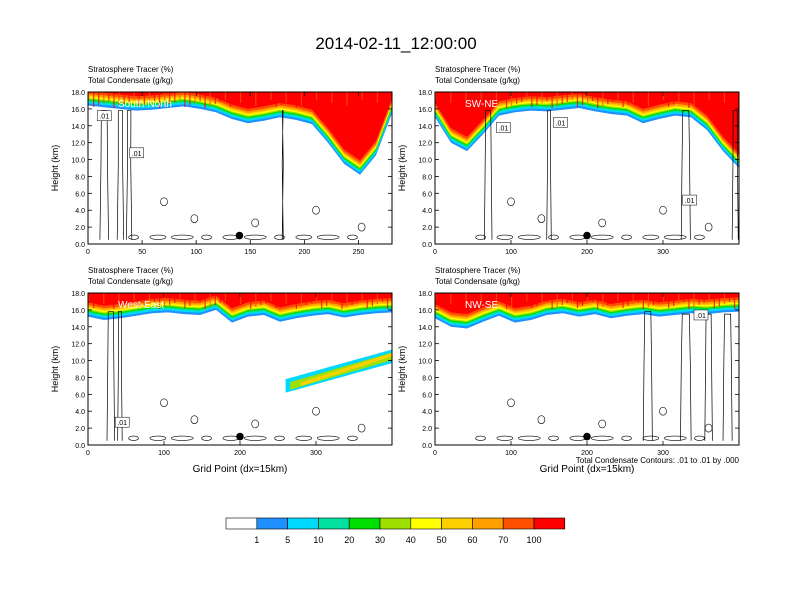 The image size is (792, 612). What do you see at coordinates (55, 168) in the screenshot?
I see `y-axis-label: Height (km)` at bounding box center [55, 168].